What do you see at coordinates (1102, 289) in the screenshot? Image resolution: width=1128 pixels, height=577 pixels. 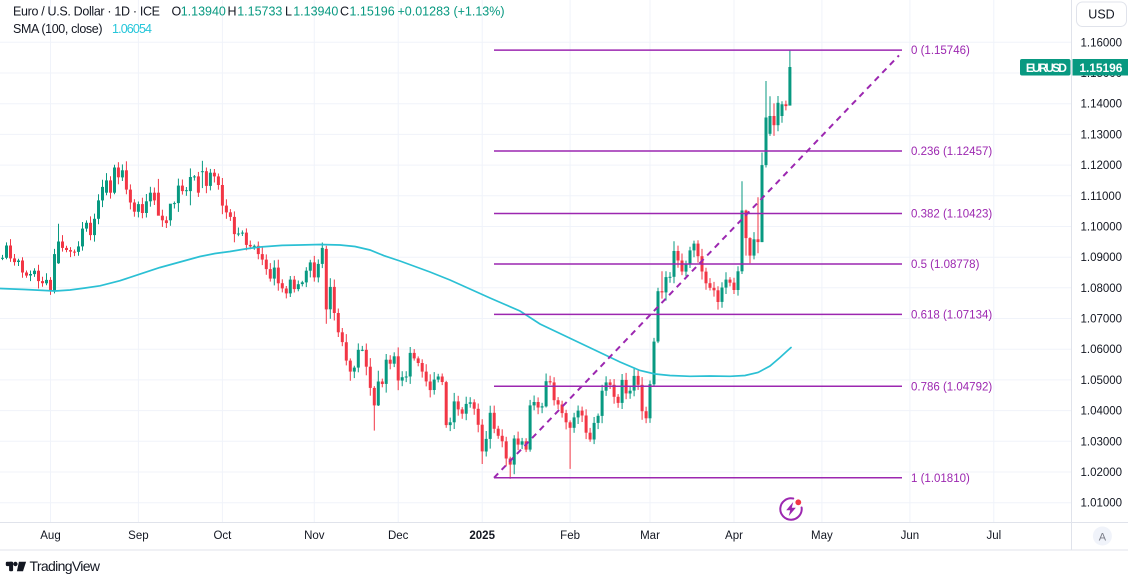 I see `svg-text: 1.08000` at bounding box center [1102, 289].